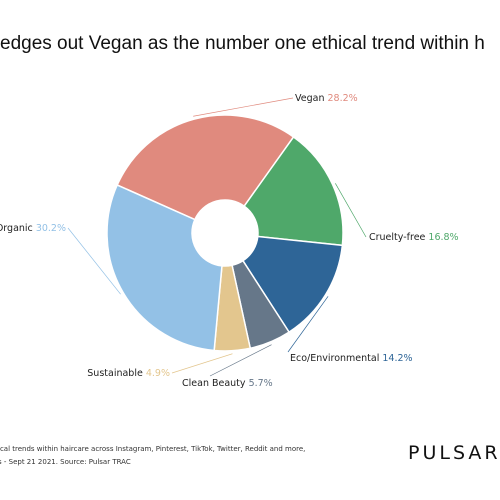 The image size is (500, 500). I want to click on slice-label-name: Cruelty-free, so click(398, 237).